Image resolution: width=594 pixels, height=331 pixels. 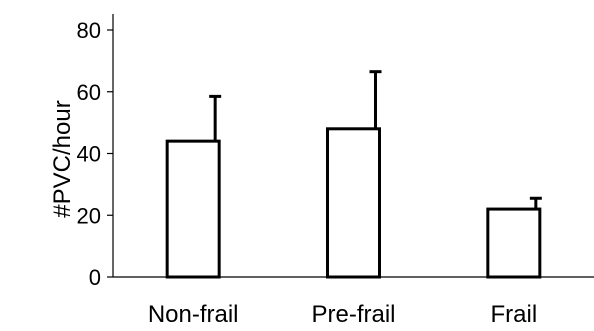 I want to click on y-axis: 0 20 40 60 80, so click(x=95, y=152).